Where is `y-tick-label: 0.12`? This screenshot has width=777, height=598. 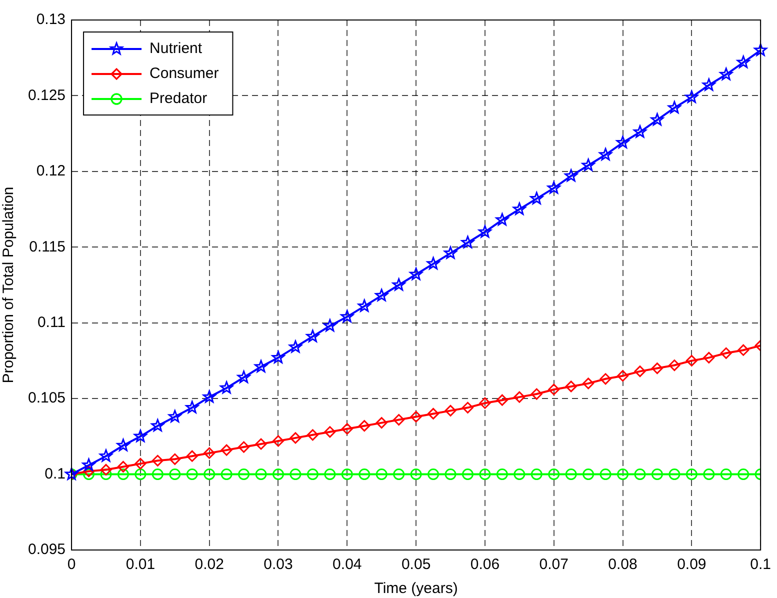 y-tick-label: 0.12 is located at coordinates (51, 171).